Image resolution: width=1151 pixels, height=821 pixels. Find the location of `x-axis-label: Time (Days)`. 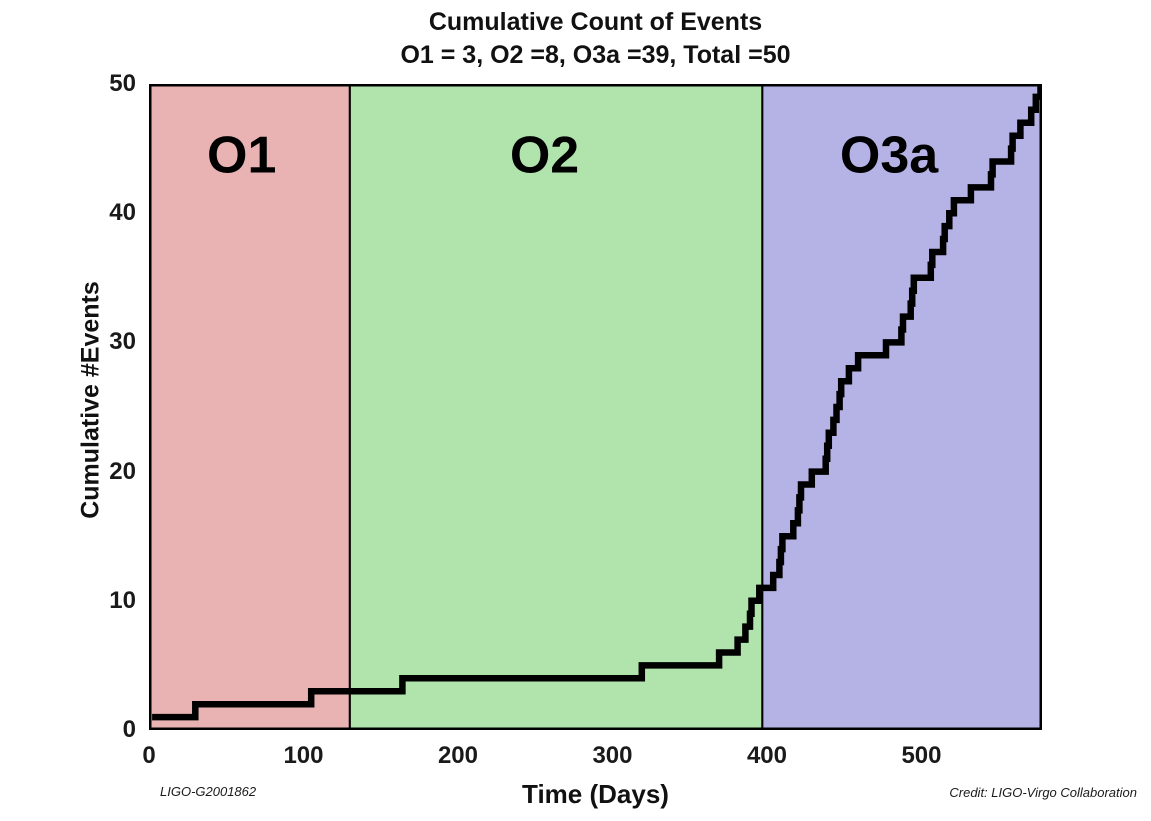

x-axis-label: Time (Days) is located at coordinates (595, 794).